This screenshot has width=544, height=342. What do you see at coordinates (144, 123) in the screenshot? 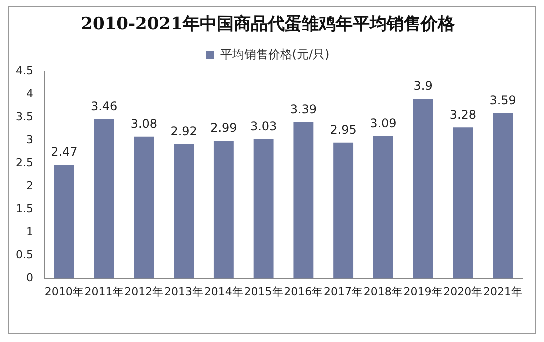
I see `data-label: 3.08` at bounding box center [144, 123].